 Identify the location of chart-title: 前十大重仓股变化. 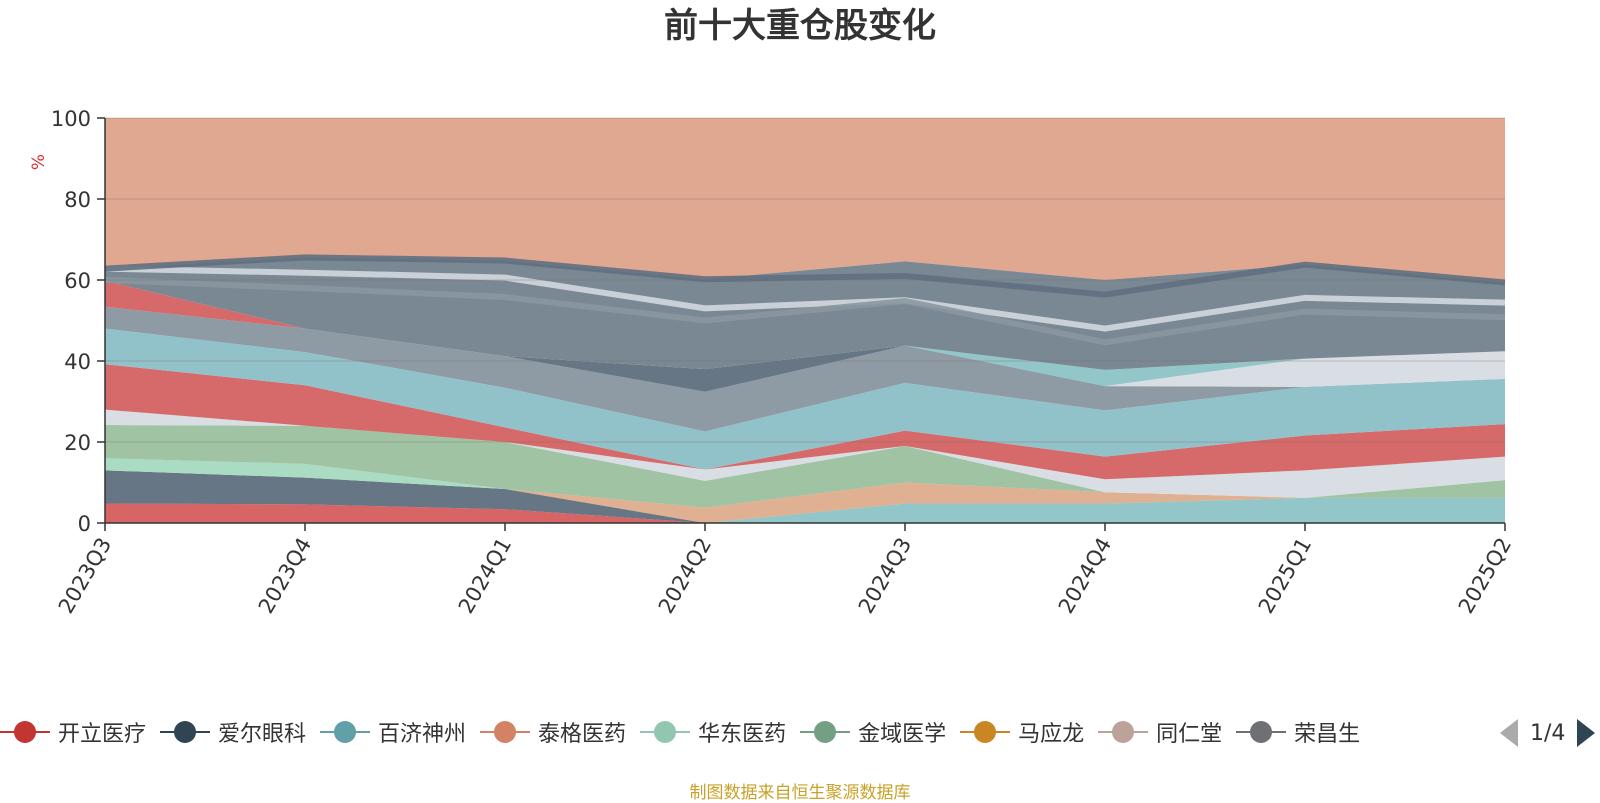
(800, 26).